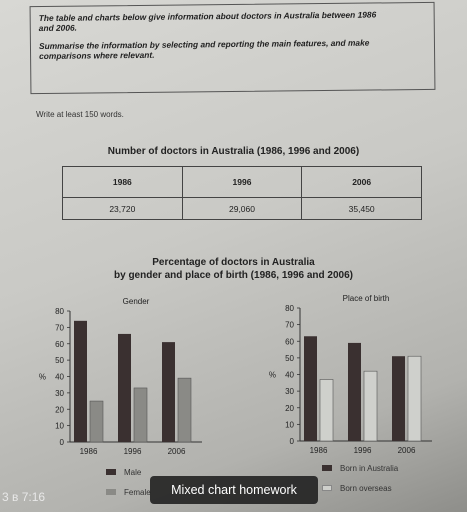 This screenshot has width=467, height=512. I want to click on legend-item-male: Male, so click(128, 472).